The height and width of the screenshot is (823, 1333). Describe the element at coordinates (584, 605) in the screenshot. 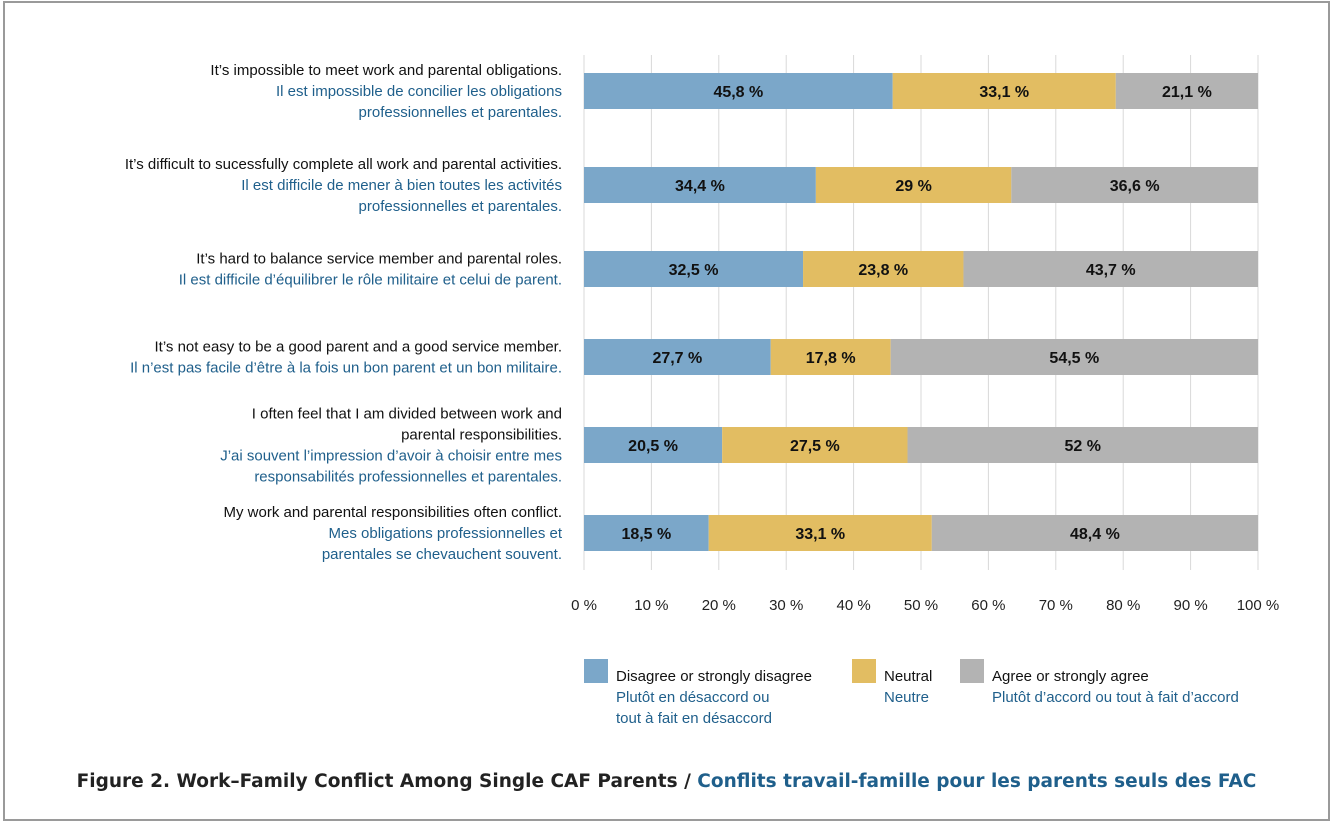

I see `x-tick-label: 0 %` at that location.